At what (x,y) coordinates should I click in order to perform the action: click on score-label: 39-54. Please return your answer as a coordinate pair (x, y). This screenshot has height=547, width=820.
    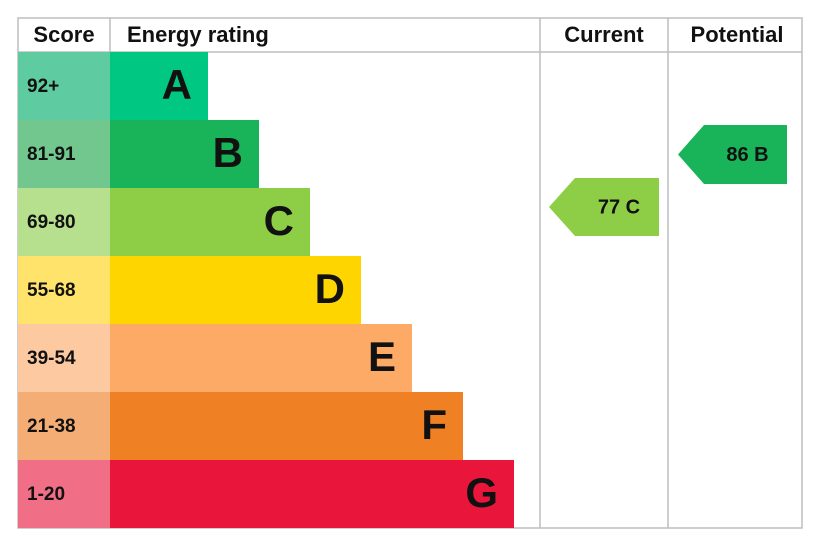
    Looking at the image, I should click on (51, 358).